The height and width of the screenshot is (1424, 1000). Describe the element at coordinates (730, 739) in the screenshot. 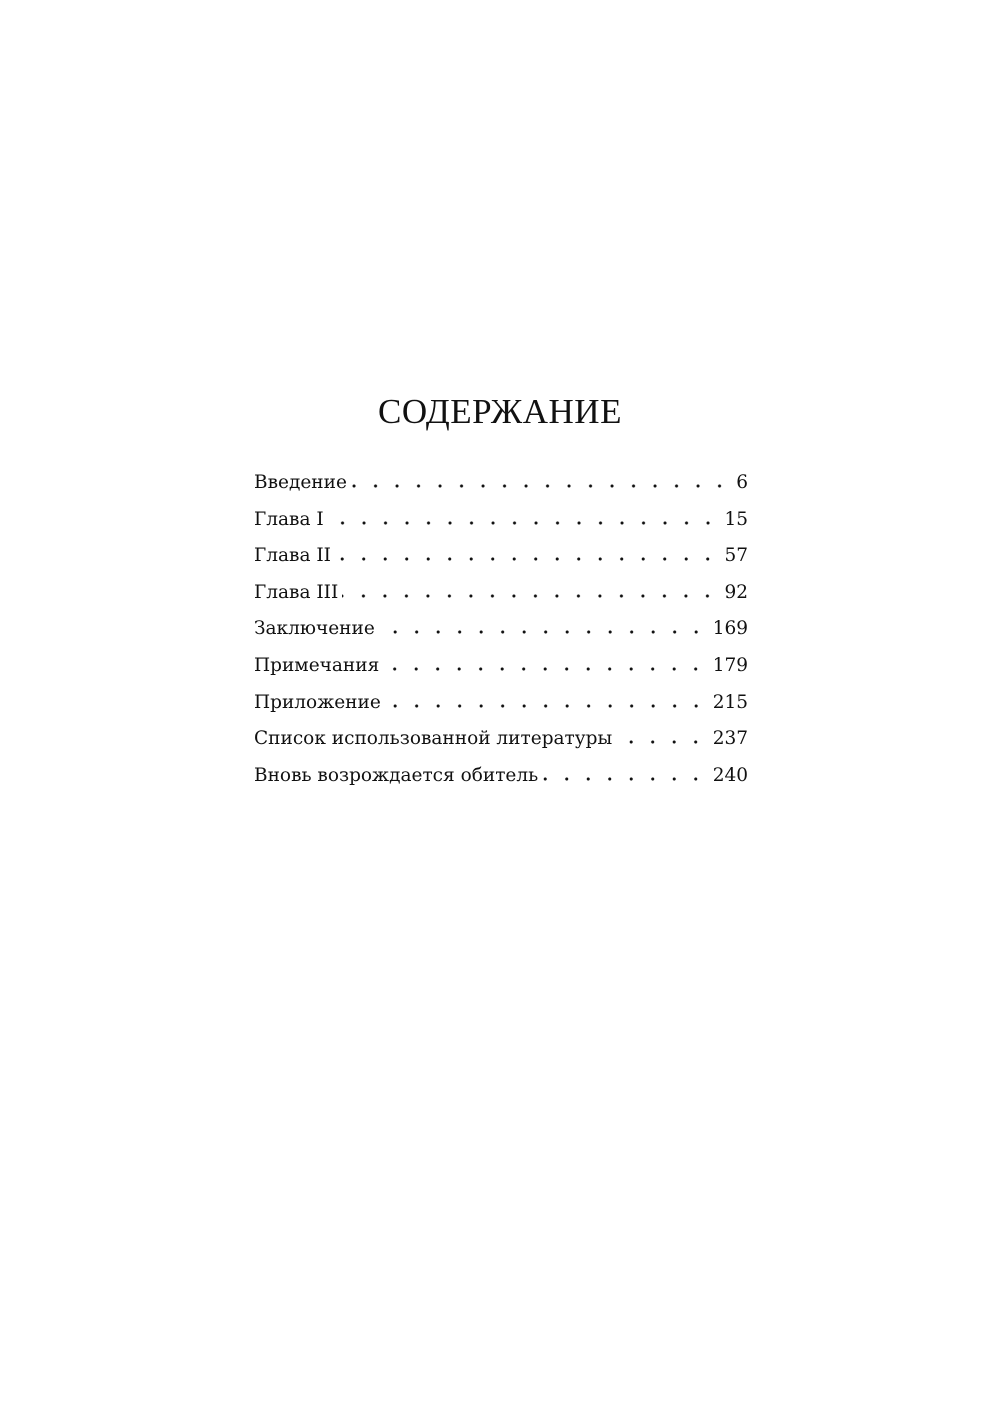

I see `toc-entry-page: 237` at that location.